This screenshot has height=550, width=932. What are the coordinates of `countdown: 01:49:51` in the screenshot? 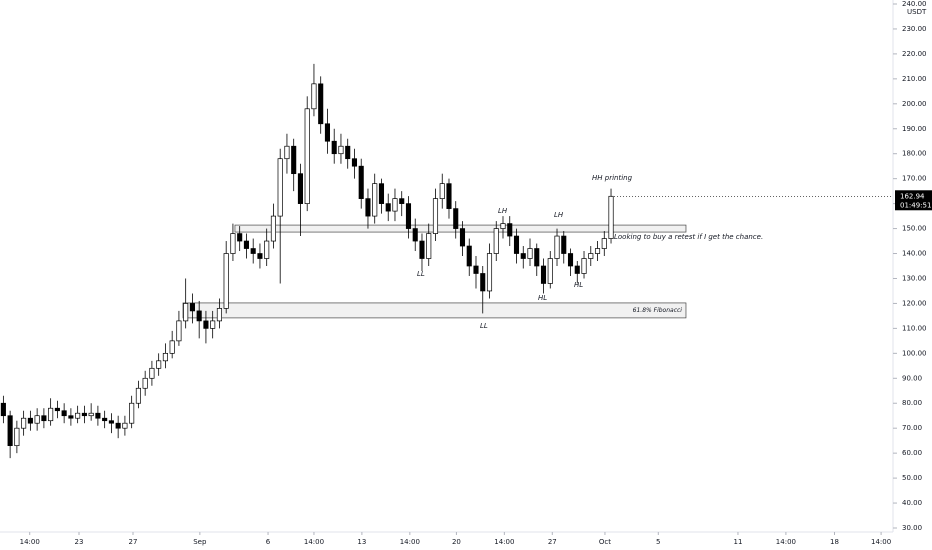 It's located at (915, 205).